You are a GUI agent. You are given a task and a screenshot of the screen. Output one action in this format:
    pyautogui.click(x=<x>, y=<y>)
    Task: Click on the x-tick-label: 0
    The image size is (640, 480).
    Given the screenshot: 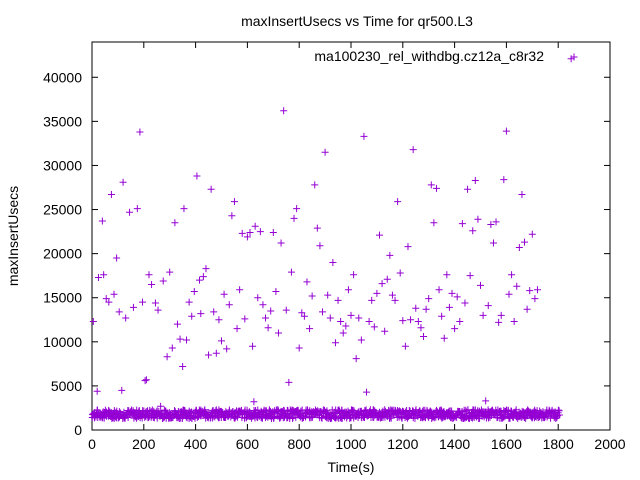 What is the action you would take?
    pyautogui.click(x=92, y=444)
    